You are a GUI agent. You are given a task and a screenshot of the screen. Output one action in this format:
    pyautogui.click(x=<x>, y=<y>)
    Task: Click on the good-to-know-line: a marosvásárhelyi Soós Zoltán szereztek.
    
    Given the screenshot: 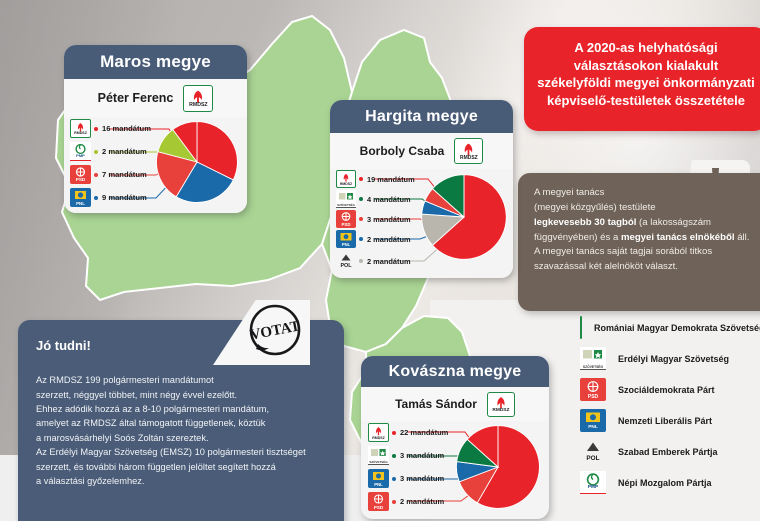 What is the action you would take?
    pyautogui.click(x=122, y=437)
    